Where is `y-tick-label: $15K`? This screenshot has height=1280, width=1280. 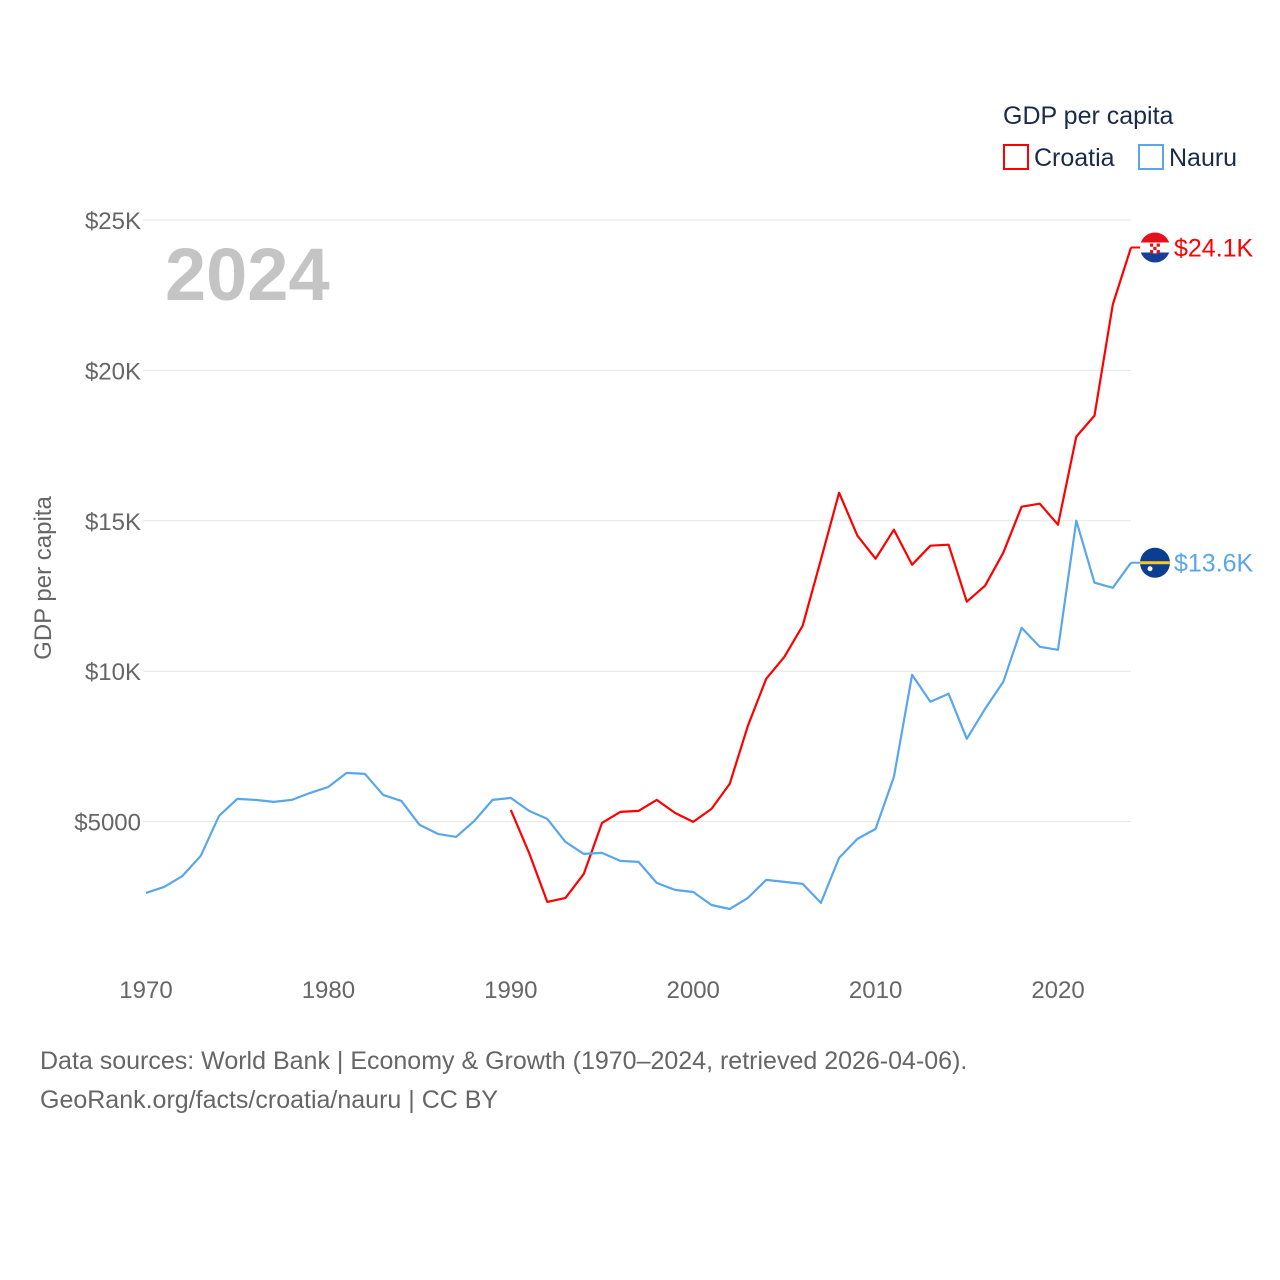 y-tick-label: $15K is located at coordinates (113, 522).